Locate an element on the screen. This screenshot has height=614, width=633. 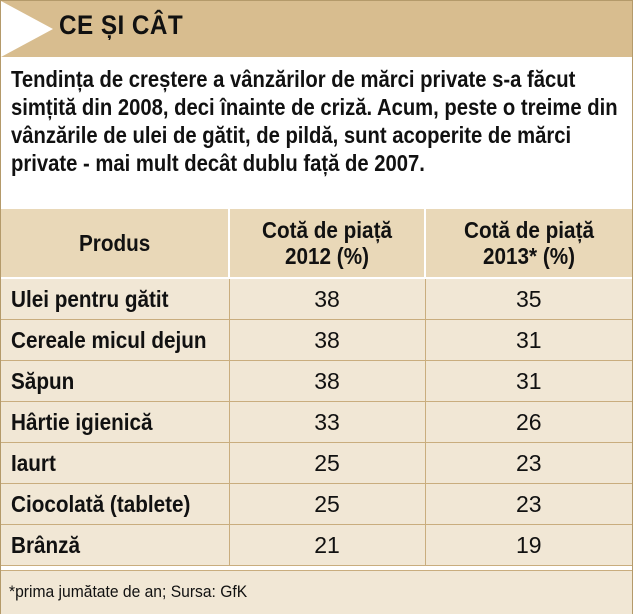
table-row: Ulei pentru gătit 38 35 is located at coordinates (316, 299).